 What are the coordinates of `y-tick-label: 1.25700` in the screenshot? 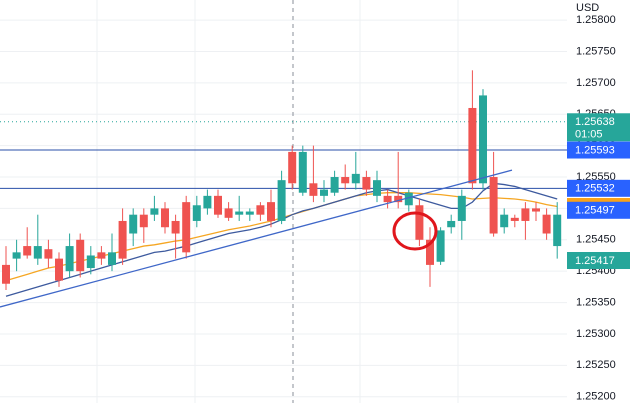 It's located at (596, 83).